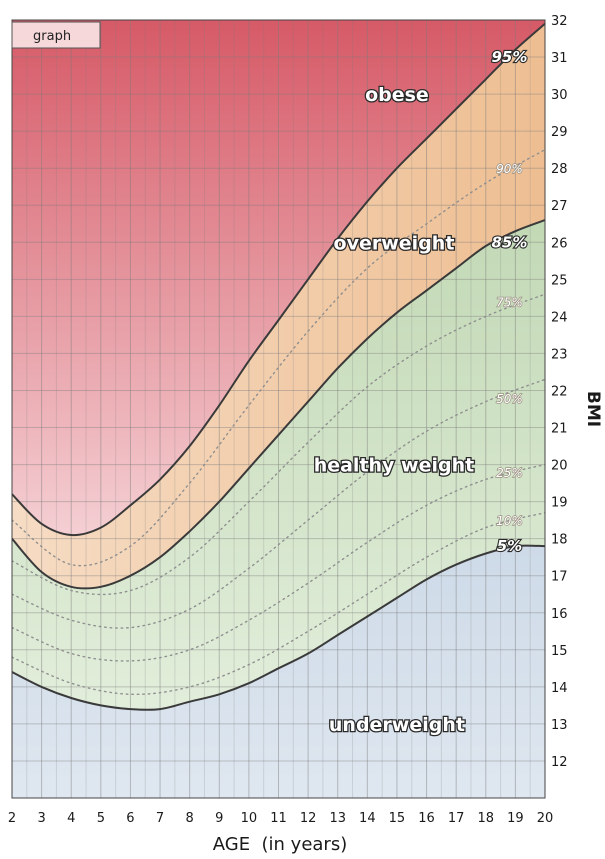 Image resolution: width=605 pixels, height=859 pixels. What do you see at coordinates (559, 169) in the screenshot?
I see `y-tick-label: 28` at bounding box center [559, 169].